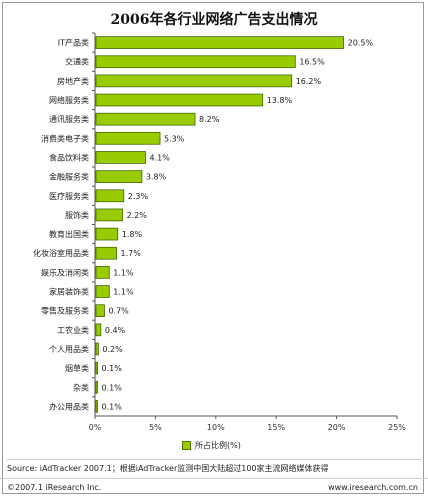 The height and width of the screenshot is (498, 428). I want to click on category-label: 服饰类, so click(77, 215).